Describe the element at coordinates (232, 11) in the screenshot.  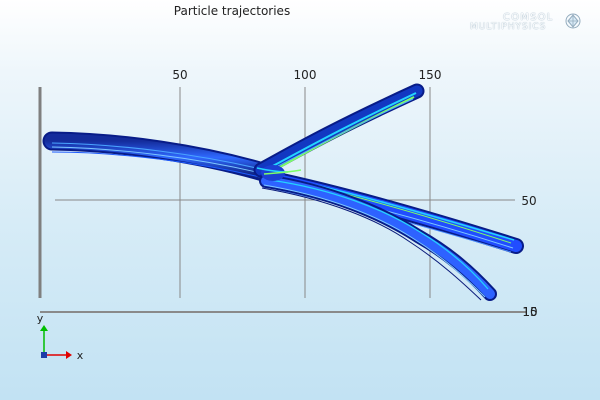
I see `plot-title: Particle trajectories` at that location.